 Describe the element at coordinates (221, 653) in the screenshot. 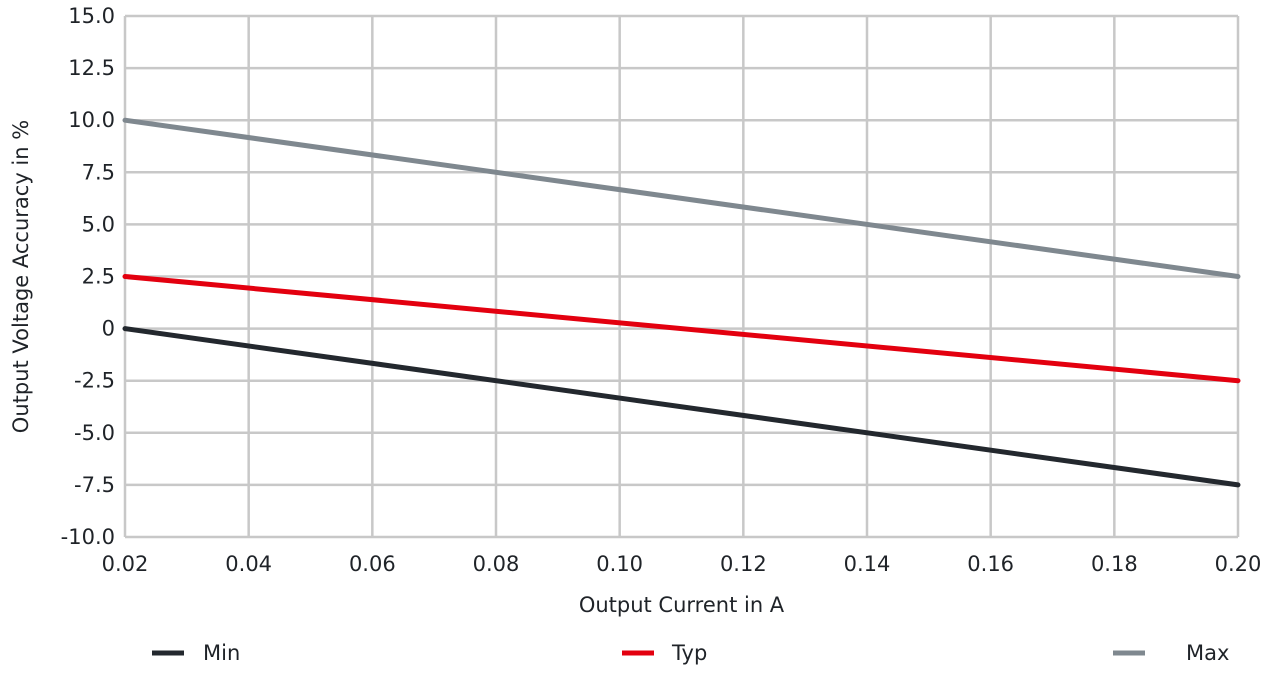

I see `legend-label: Min` at that location.